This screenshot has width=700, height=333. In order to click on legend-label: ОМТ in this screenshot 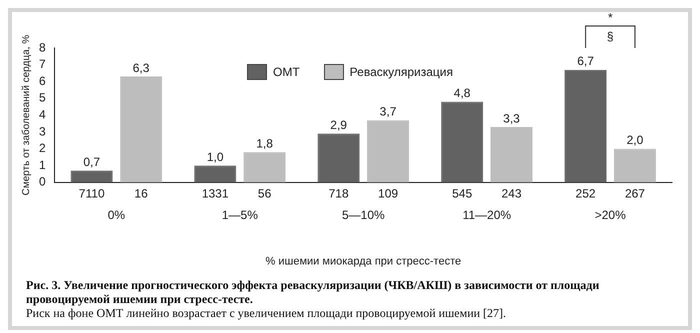, I will do `click(286, 72)`.